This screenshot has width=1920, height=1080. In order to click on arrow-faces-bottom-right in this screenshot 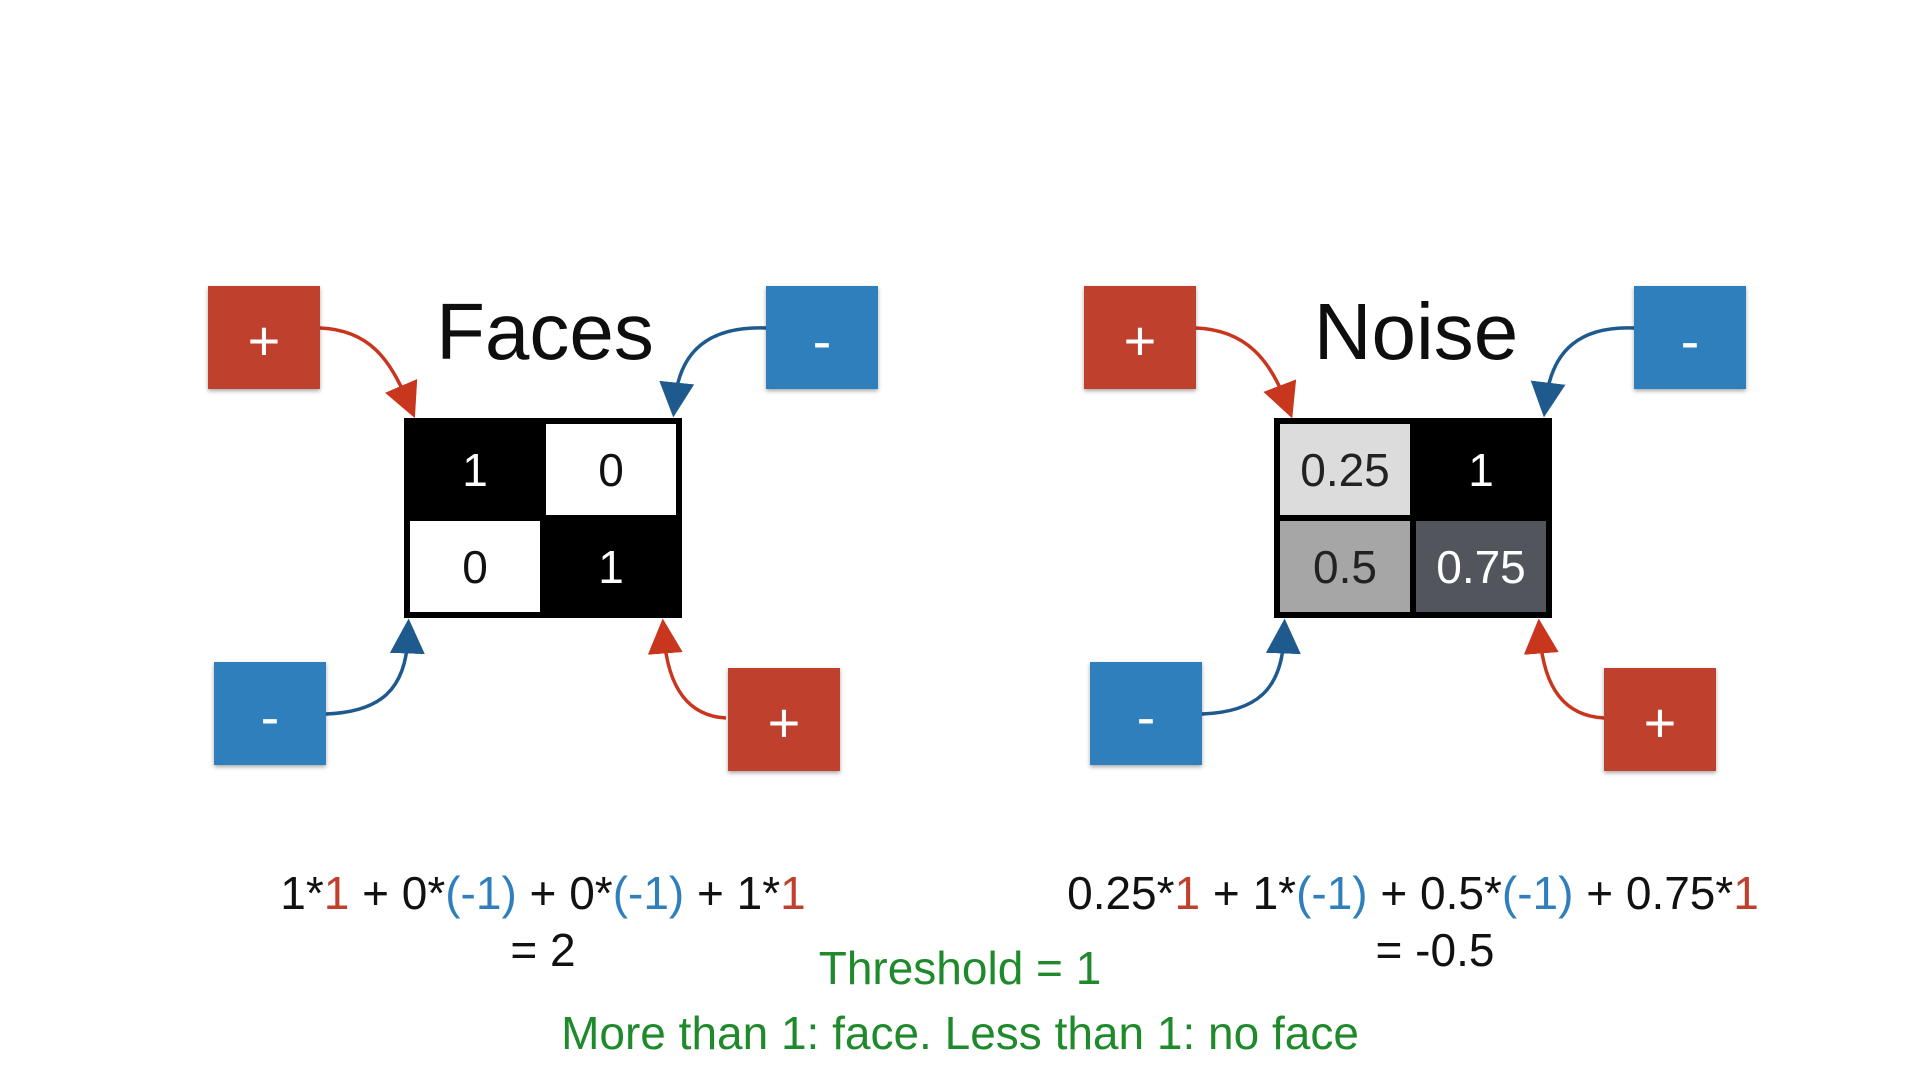, I will do `click(687, 669)`.